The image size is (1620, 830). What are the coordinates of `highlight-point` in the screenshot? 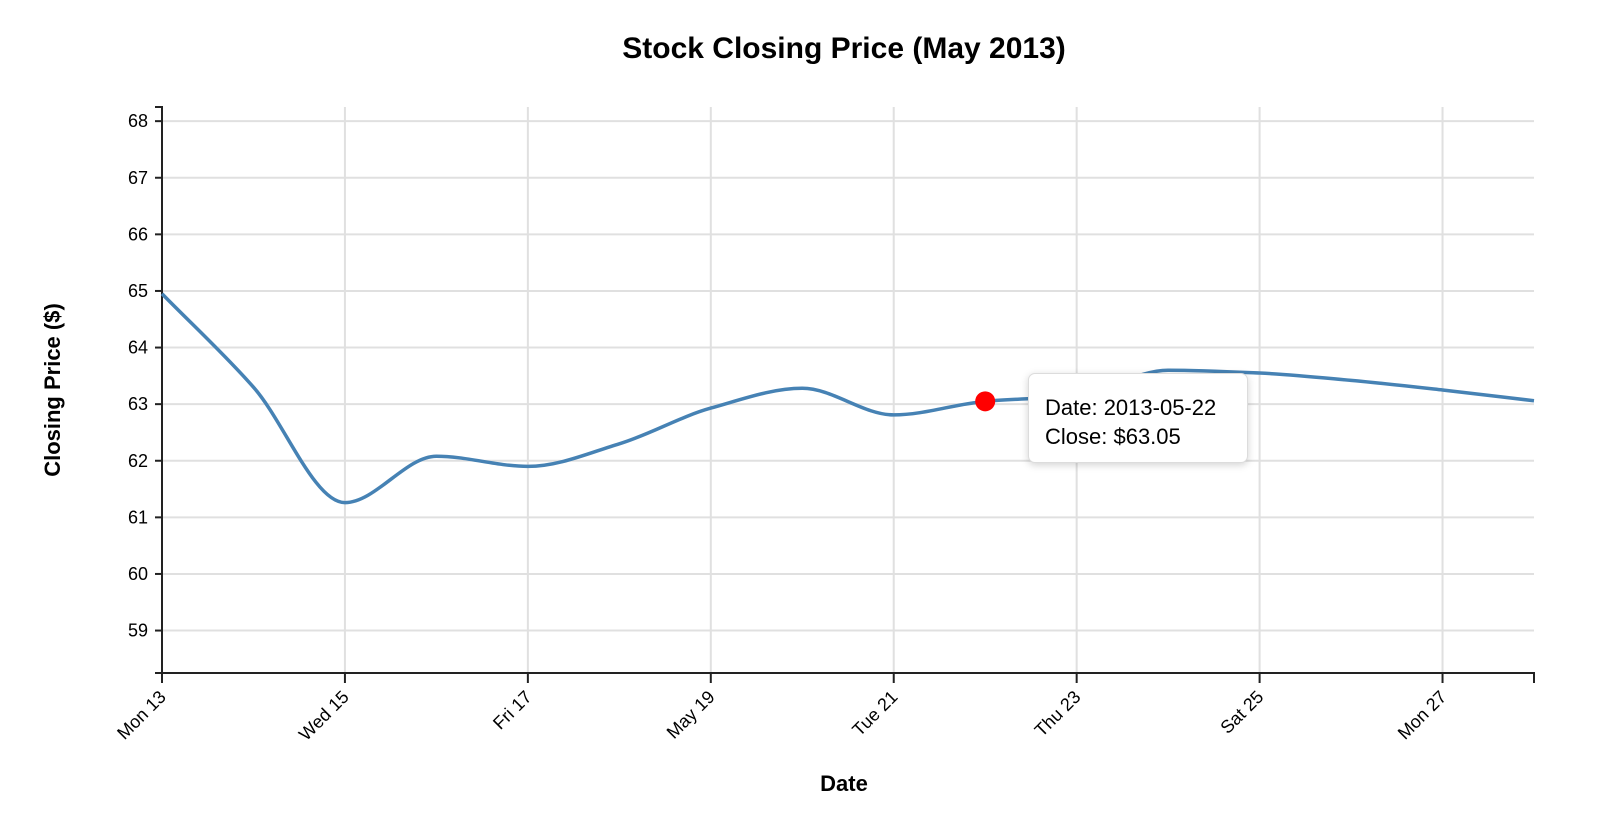 It's located at (985, 401).